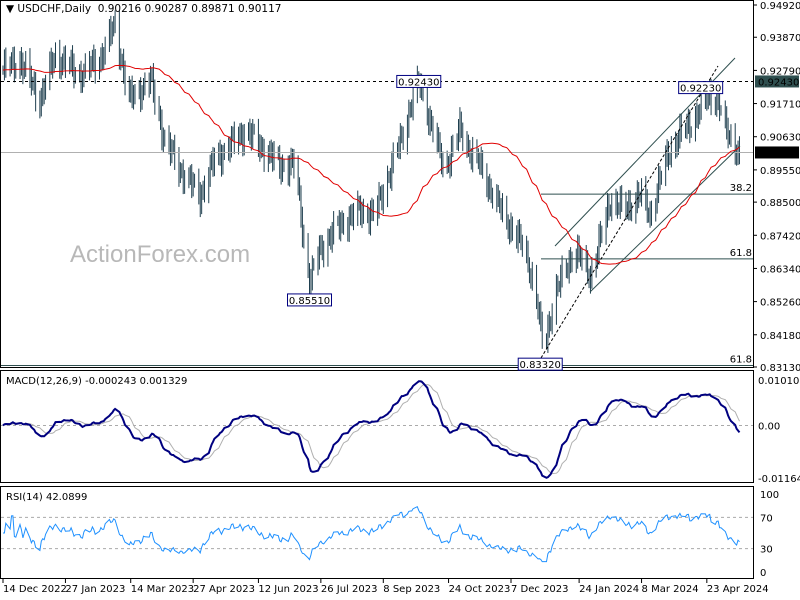 The height and width of the screenshot is (600, 800). Describe the element at coordinates (779, 479) in the screenshot. I see `macd-tick-label: -0.011645` at that location.